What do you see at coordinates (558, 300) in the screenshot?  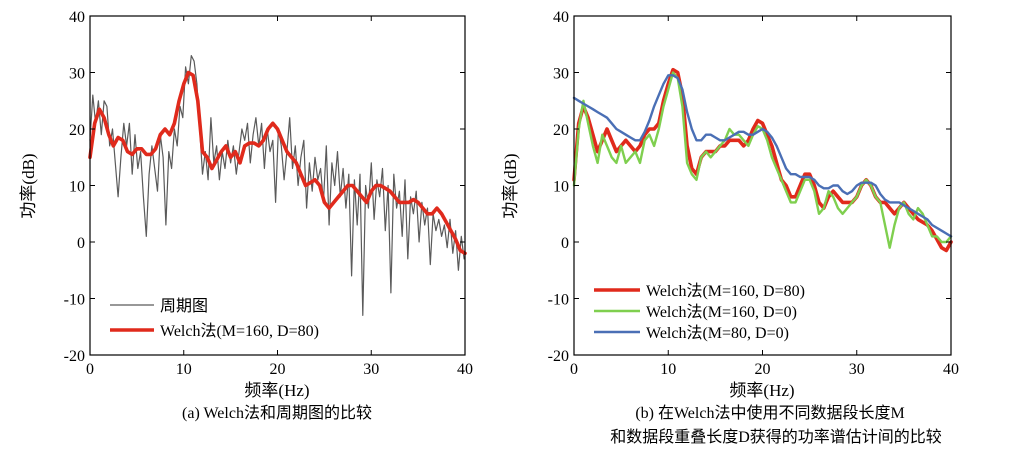 I see `chart-b-y-tick-label: -10` at bounding box center [558, 300].